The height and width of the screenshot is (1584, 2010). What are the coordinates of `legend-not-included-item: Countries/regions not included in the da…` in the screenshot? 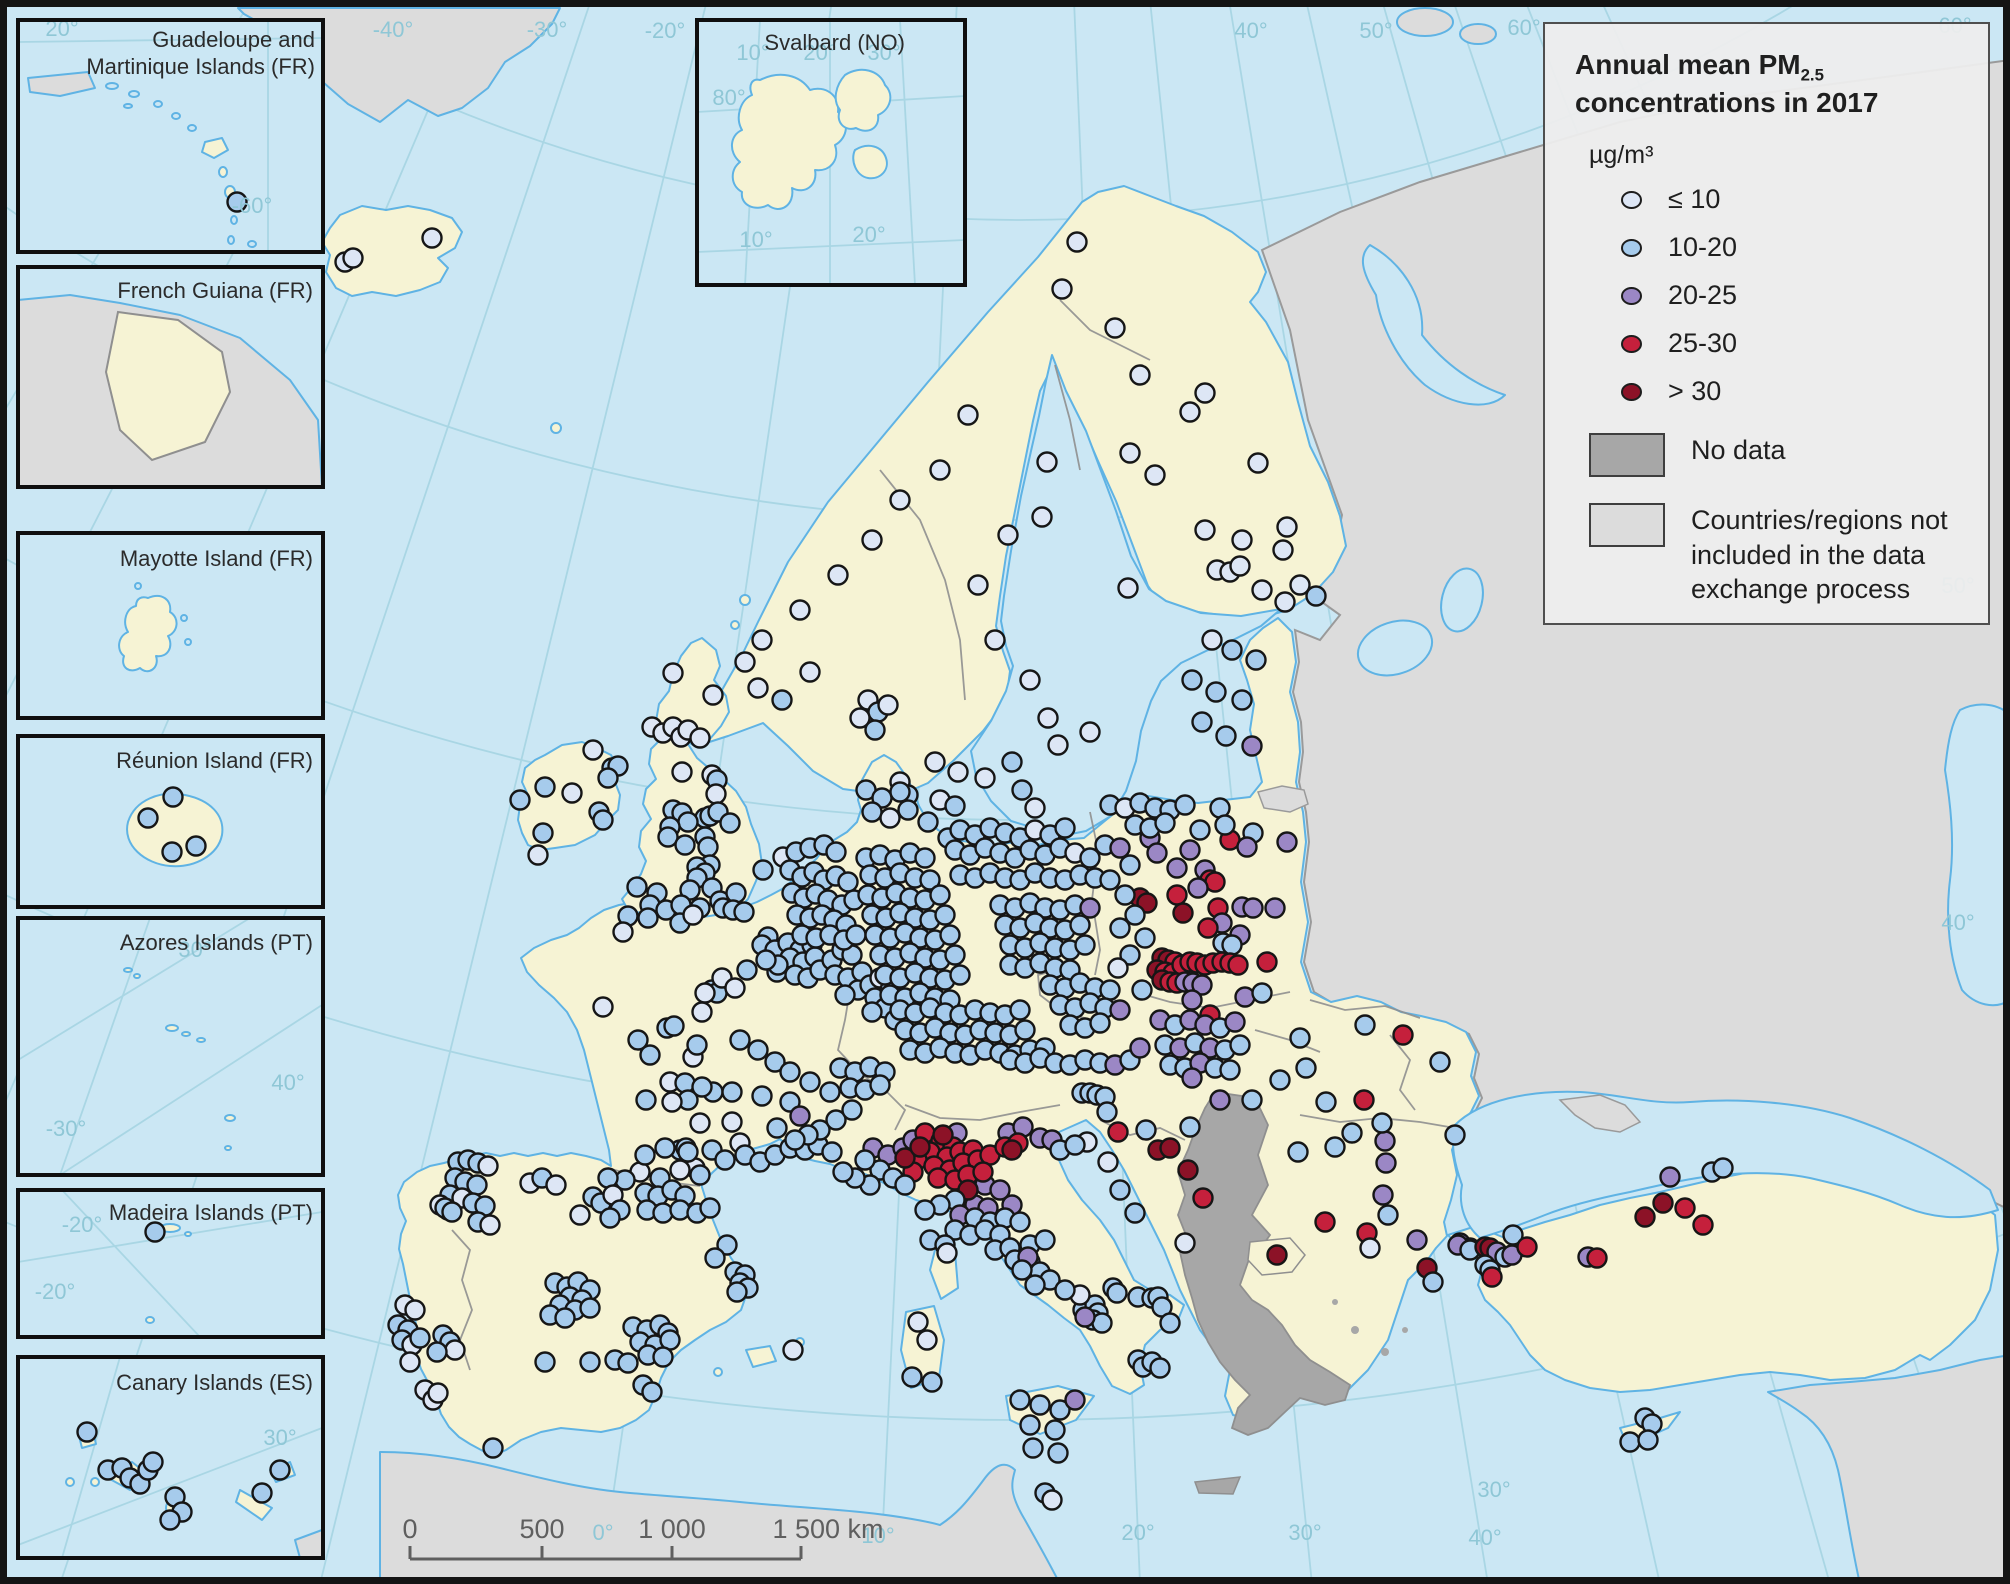 It's located at (1775, 555).